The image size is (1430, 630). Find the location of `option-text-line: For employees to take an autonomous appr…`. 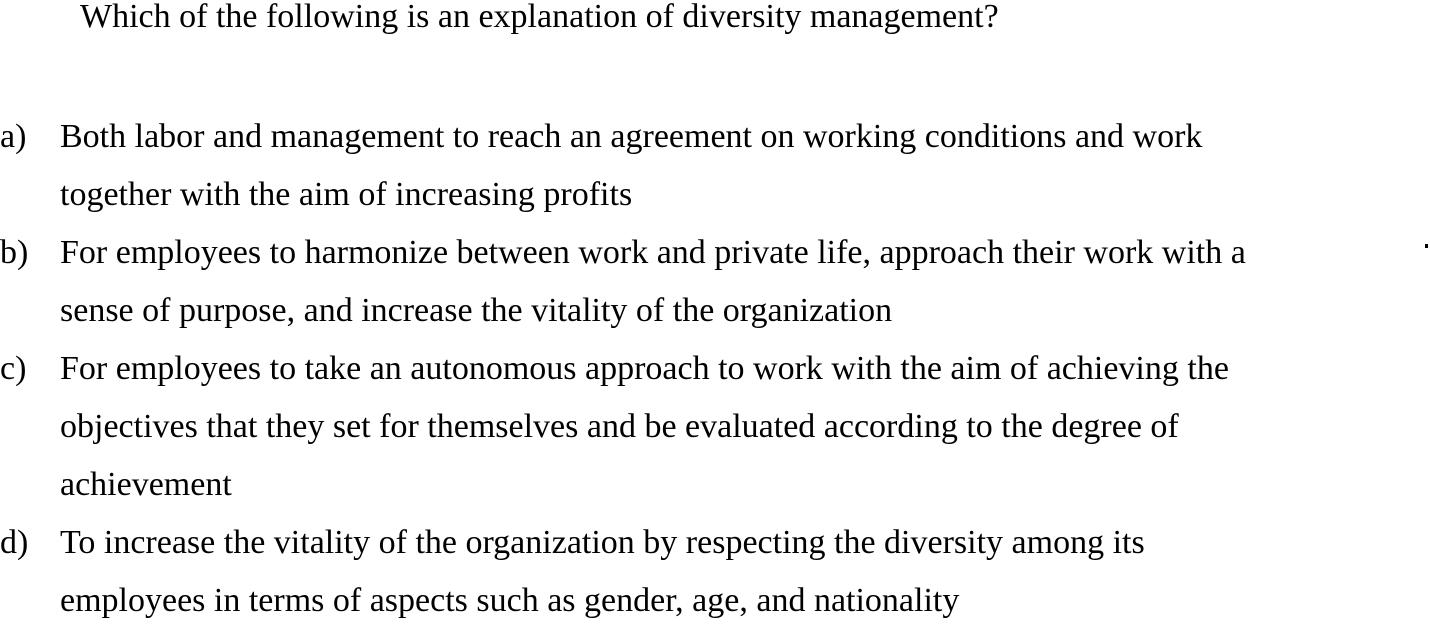

option-text-line: For employees to take an autonomous appr… is located at coordinates (644, 368).